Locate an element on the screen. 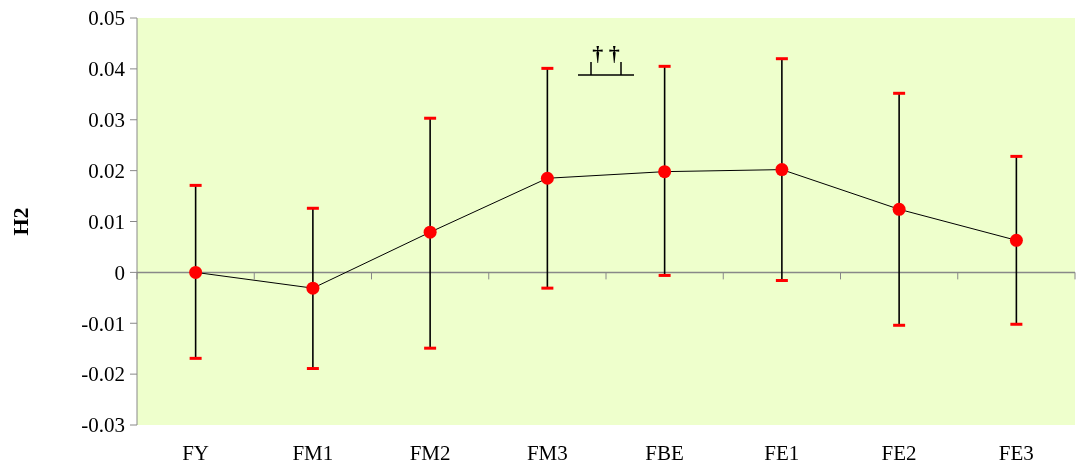 The image size is (1080, 471). x-tick-label: FM2 is located at coordinates (430, 453).